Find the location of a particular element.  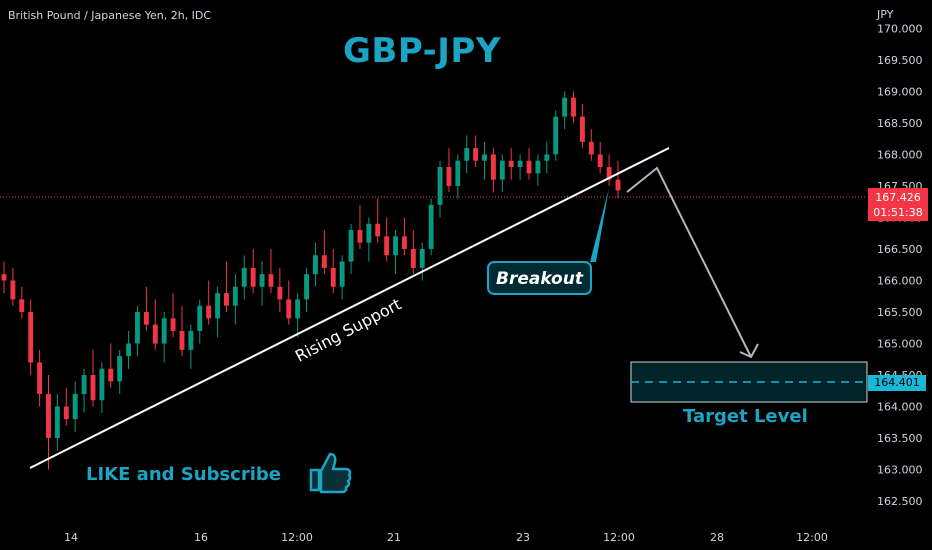

y-tick-label: 163.000 is located at coordinates (900, 470).